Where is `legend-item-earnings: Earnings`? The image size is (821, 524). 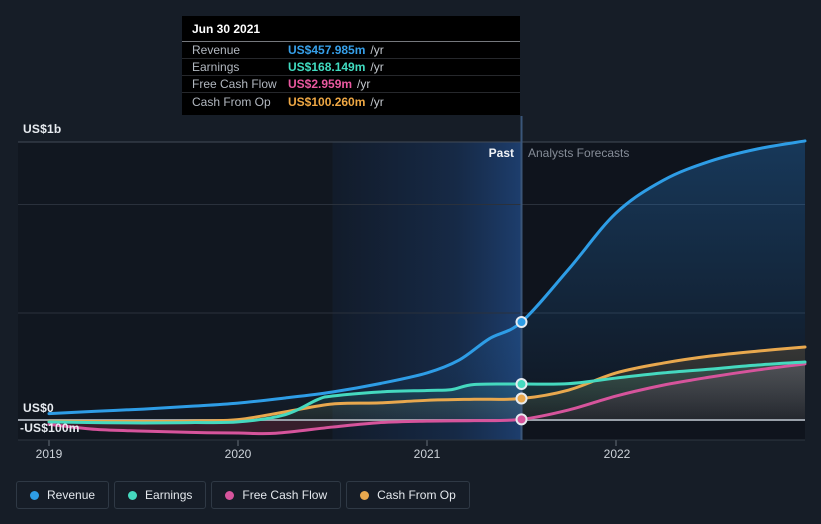 legend-item-earnings: Earnings is located at coordinates (160, 495).